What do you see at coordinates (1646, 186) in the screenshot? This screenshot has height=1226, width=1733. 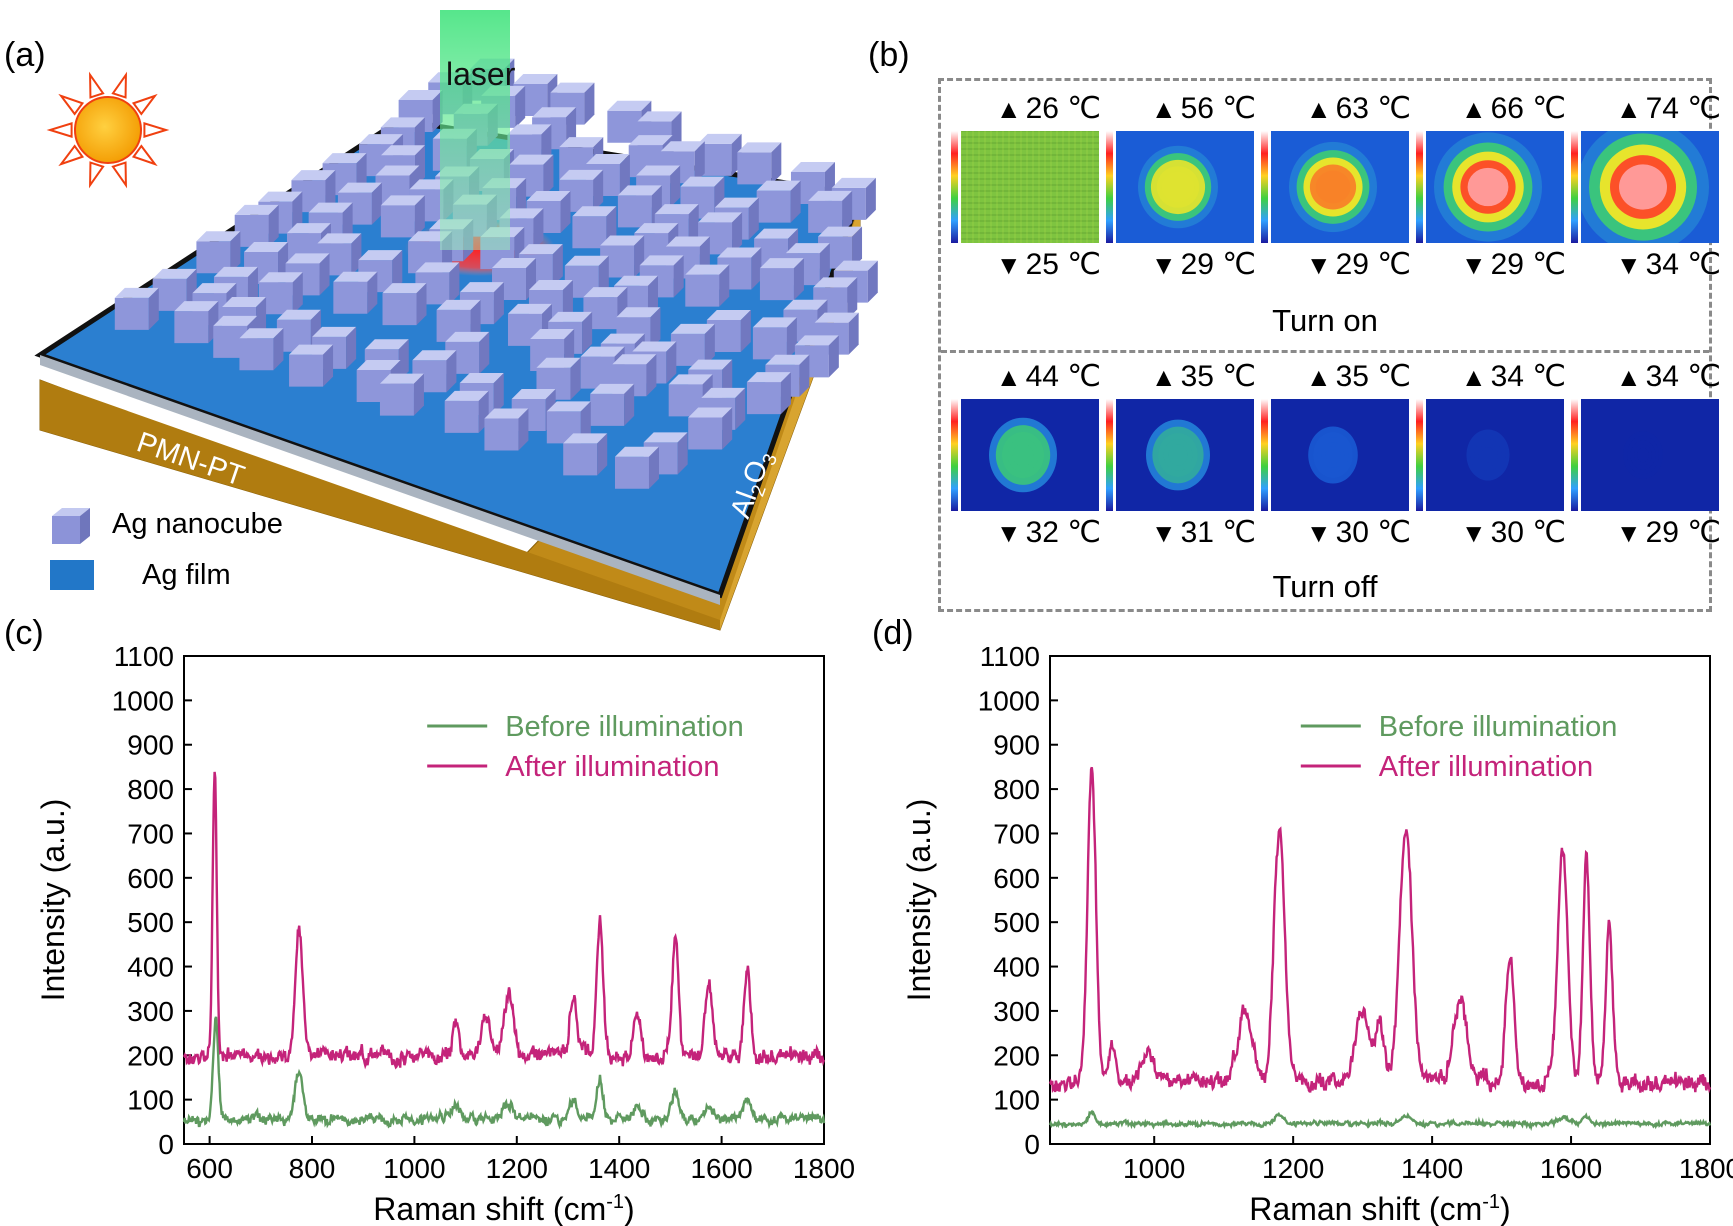 I see `thermal-frame: 74 ℃ 34 ℃` at bounding box center [1646, 186].